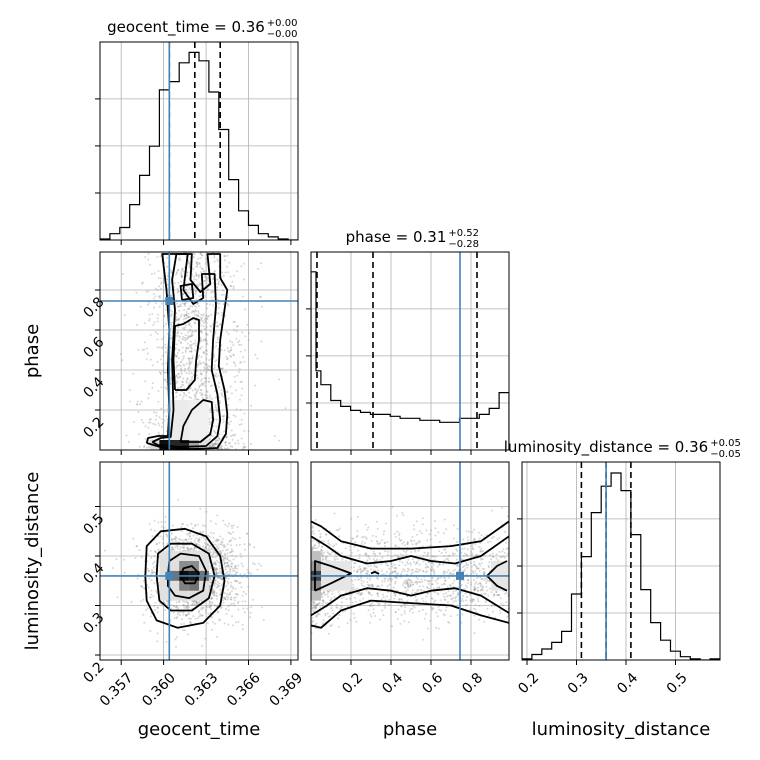 The image size is (760, 760). What do you see at coordinates (197, 143) in the screenshot?
I see `panel-geocent_time-geocent_time` at bounding box center [197, 143].